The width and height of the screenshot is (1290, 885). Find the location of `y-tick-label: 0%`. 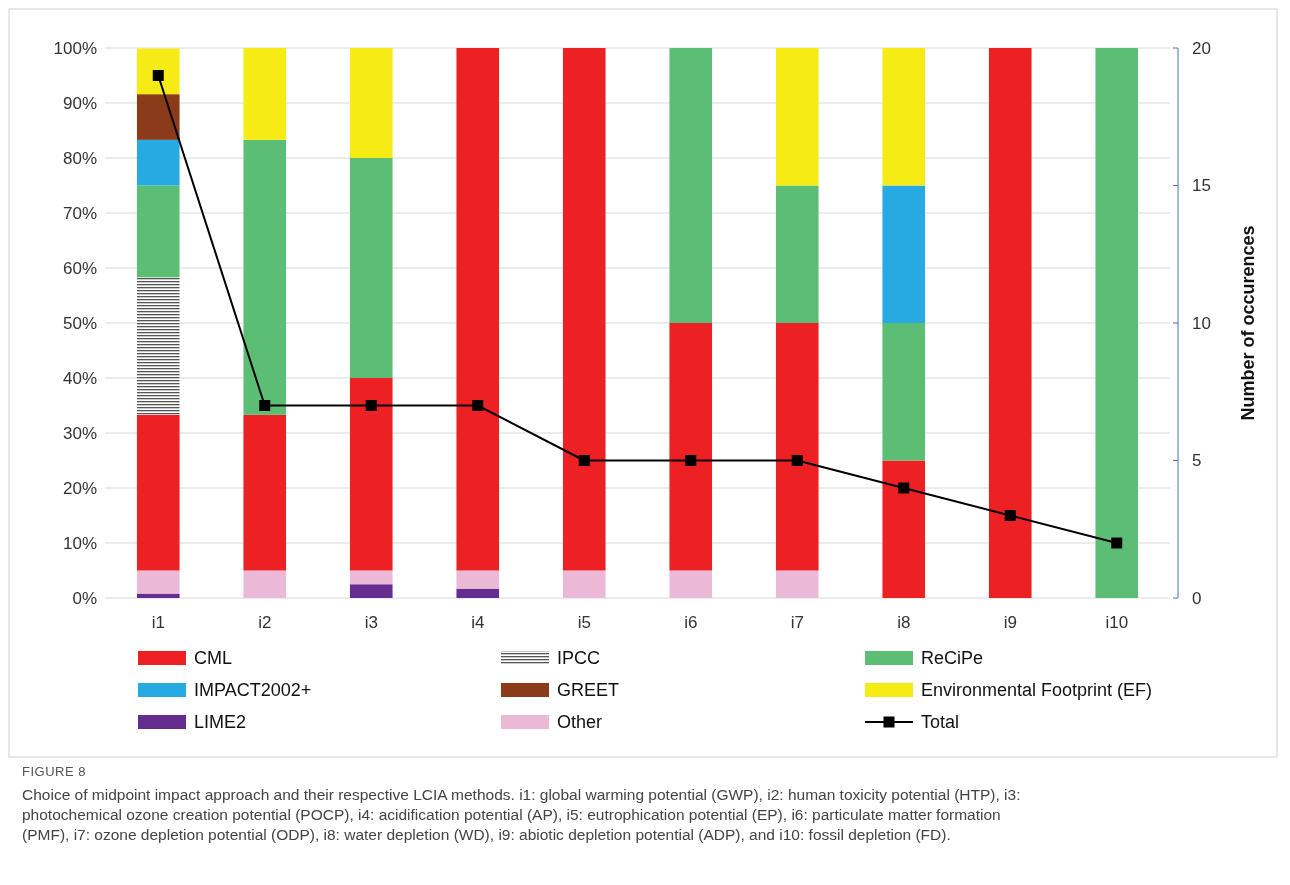

y-tick-label: 0% is located at coordinates (84, 598).